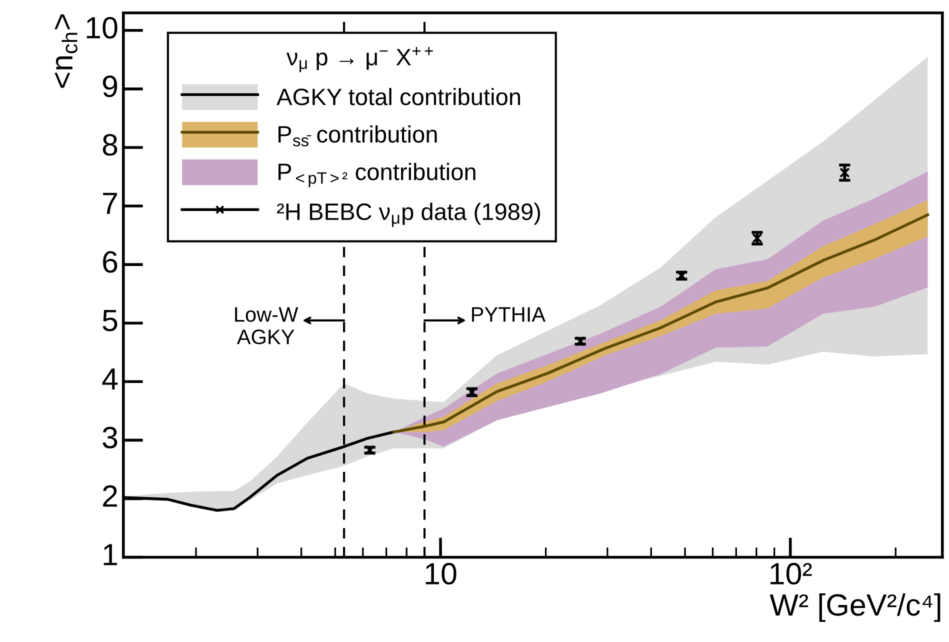 This screenshot has width=949, height=642. I want to click on y-tick-label: 9, so click(110, 87).